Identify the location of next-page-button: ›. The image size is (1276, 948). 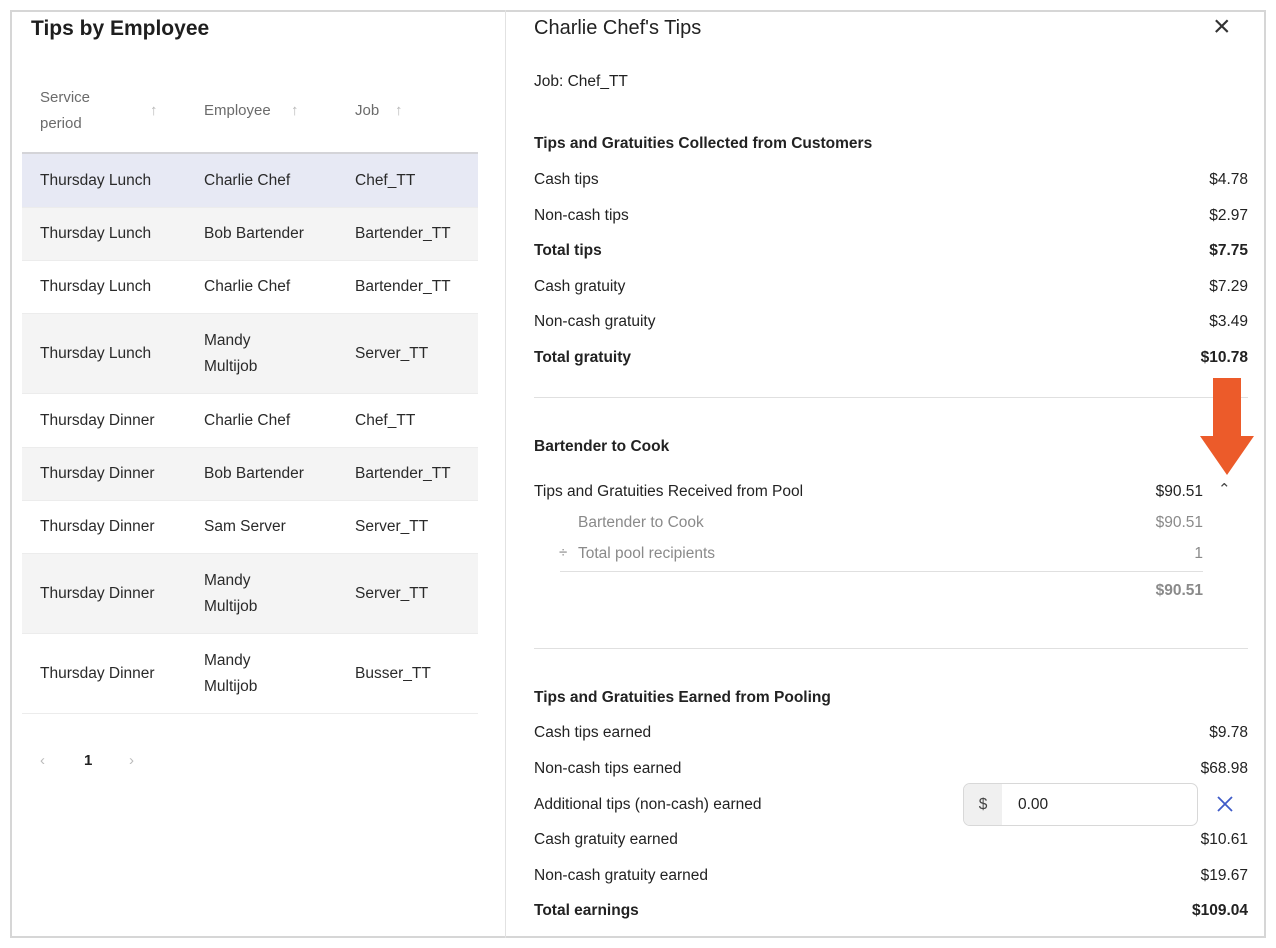
(131, 760).